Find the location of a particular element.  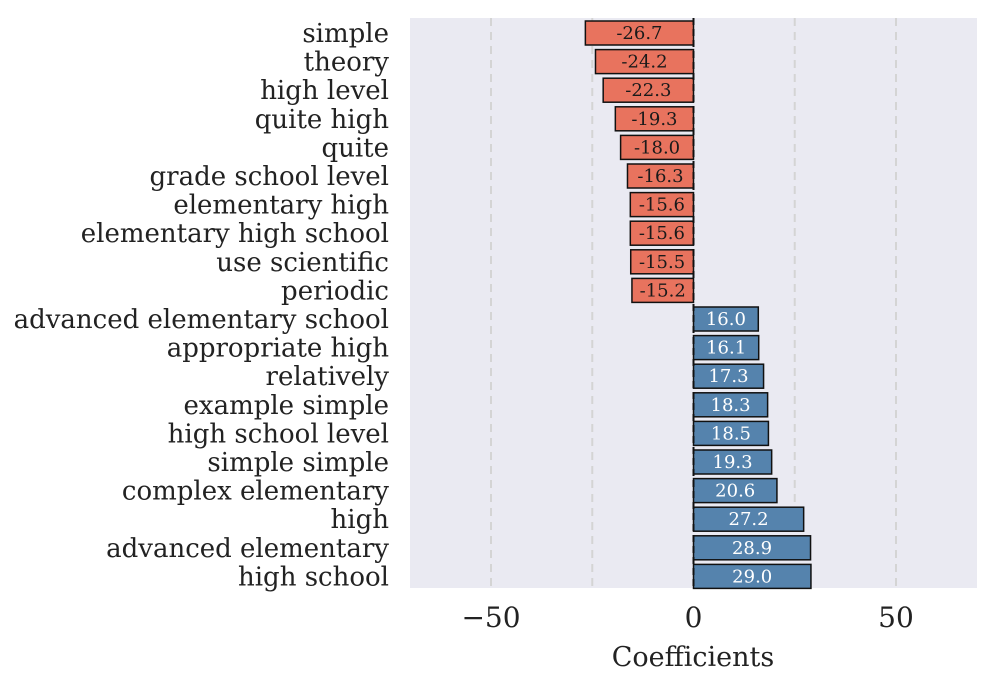

category-label: quite is located at coordinates (355, 148).